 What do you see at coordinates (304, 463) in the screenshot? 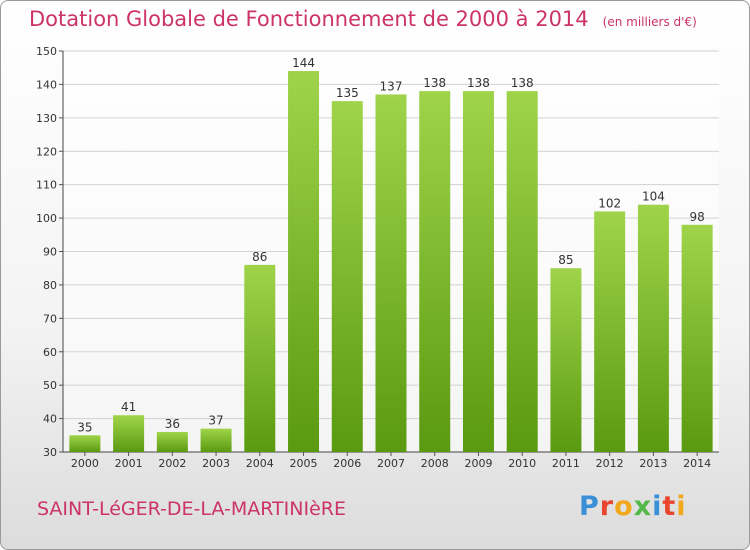
I see `x-tick-label: 2005` at bounding box center [304, 463].